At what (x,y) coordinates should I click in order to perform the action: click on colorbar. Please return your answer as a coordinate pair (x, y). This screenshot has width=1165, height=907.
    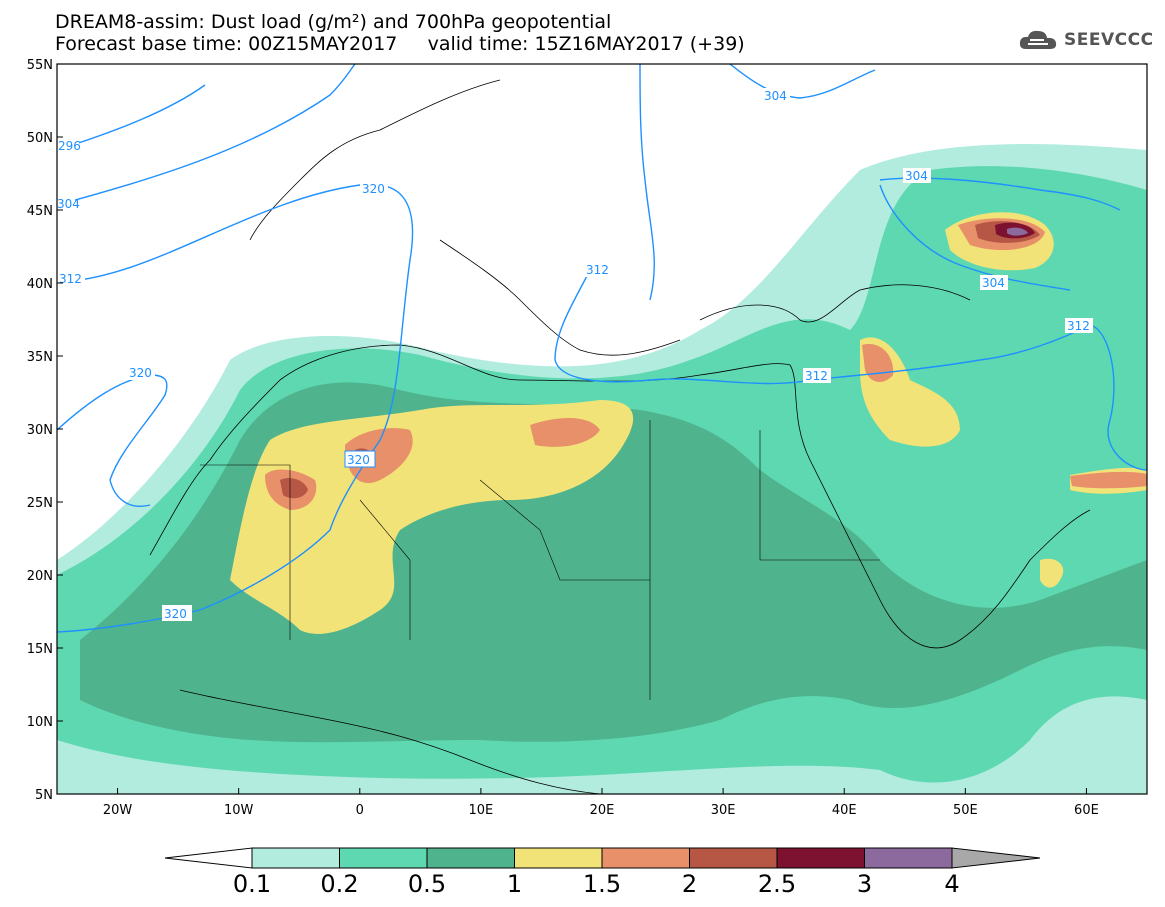
    Looking at the image, I should click on (602, 858).